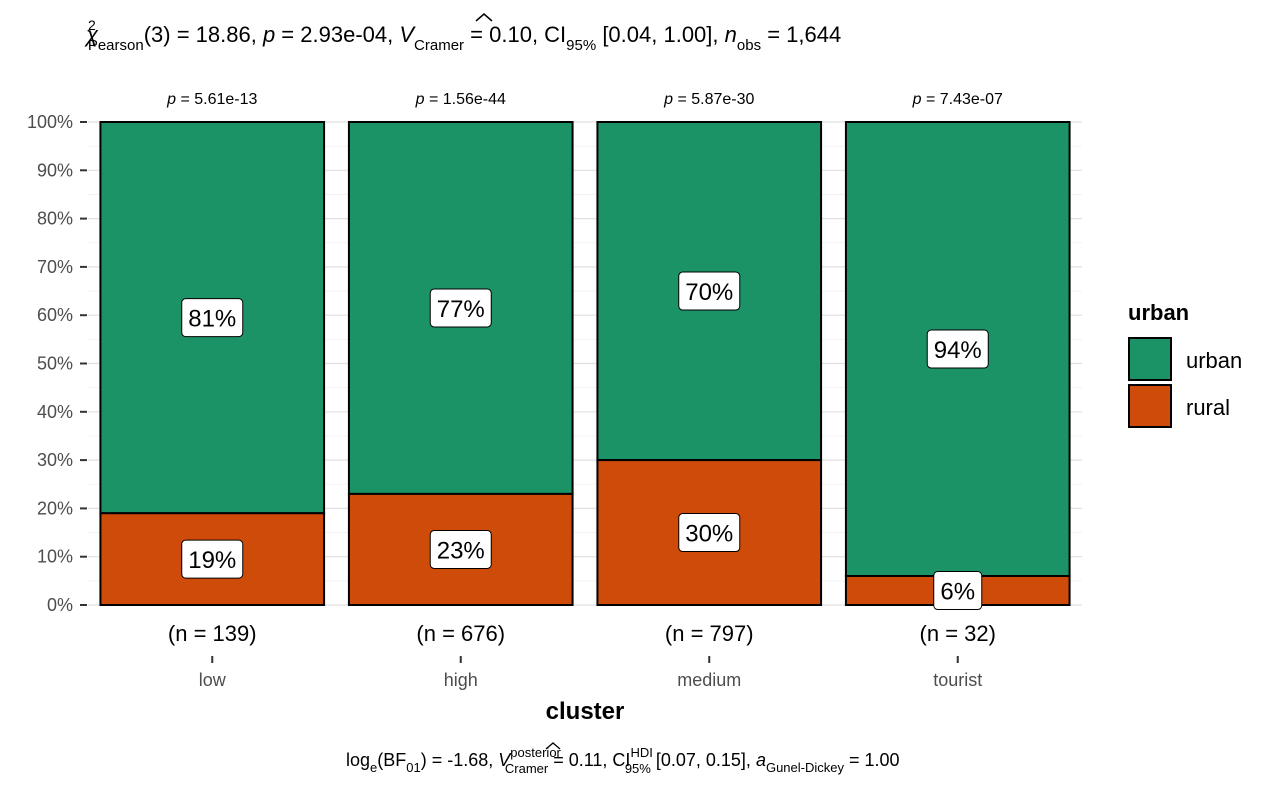 Image resolution: width=1284 pixels, height=793 pixels. What do you see at coordinates (55, 315) in the screenshot?
I see `y-tick-label: 60%` at bounding box center [55, 315].